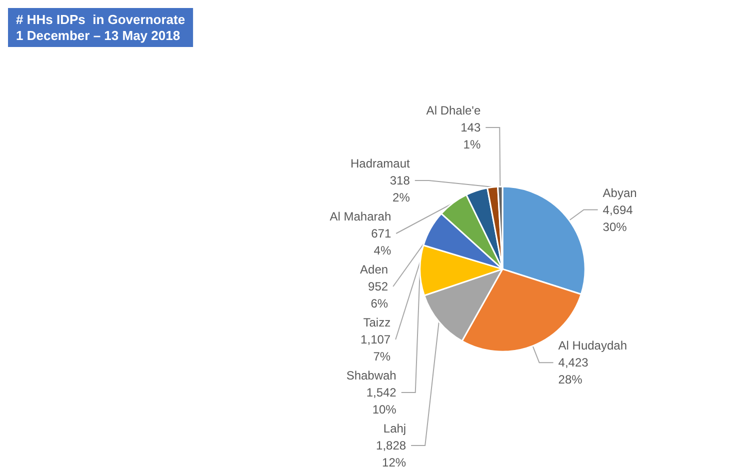  What do you see at coordinates (453, 111) in the screenshot?
I see `slice-label: Al Dhale'e` at bounding box center [453, 111].